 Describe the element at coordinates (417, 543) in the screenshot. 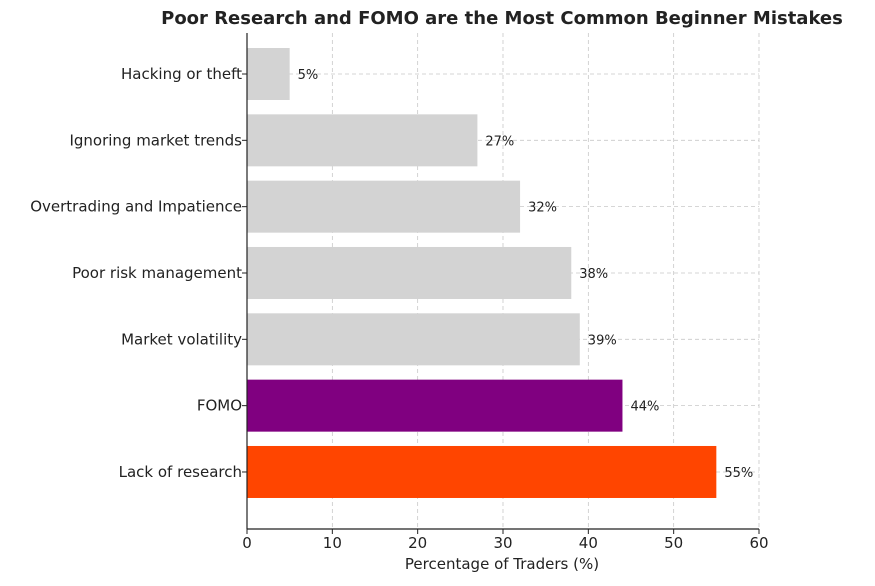

I see `x-tick-label: 20` at that location.